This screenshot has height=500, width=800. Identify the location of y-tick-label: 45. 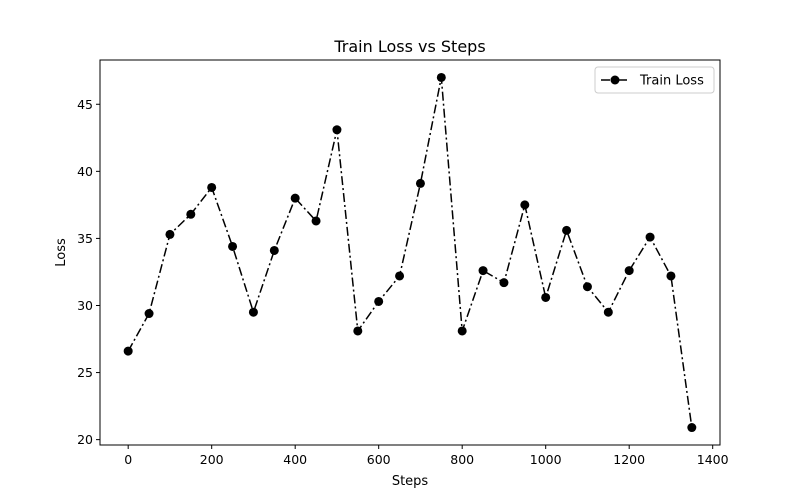
(85, 104).